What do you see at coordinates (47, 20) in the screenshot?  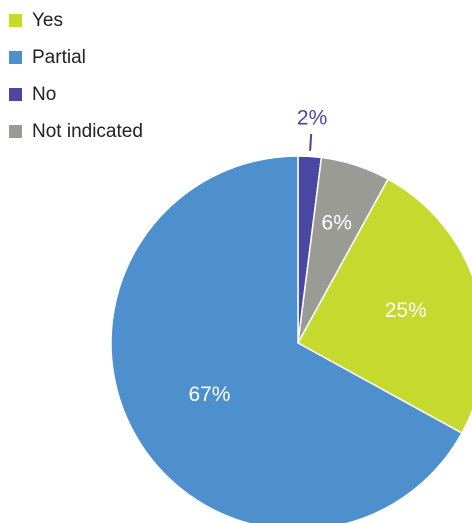 I see `legend-label: Yes` at bounding box center [47, 20].